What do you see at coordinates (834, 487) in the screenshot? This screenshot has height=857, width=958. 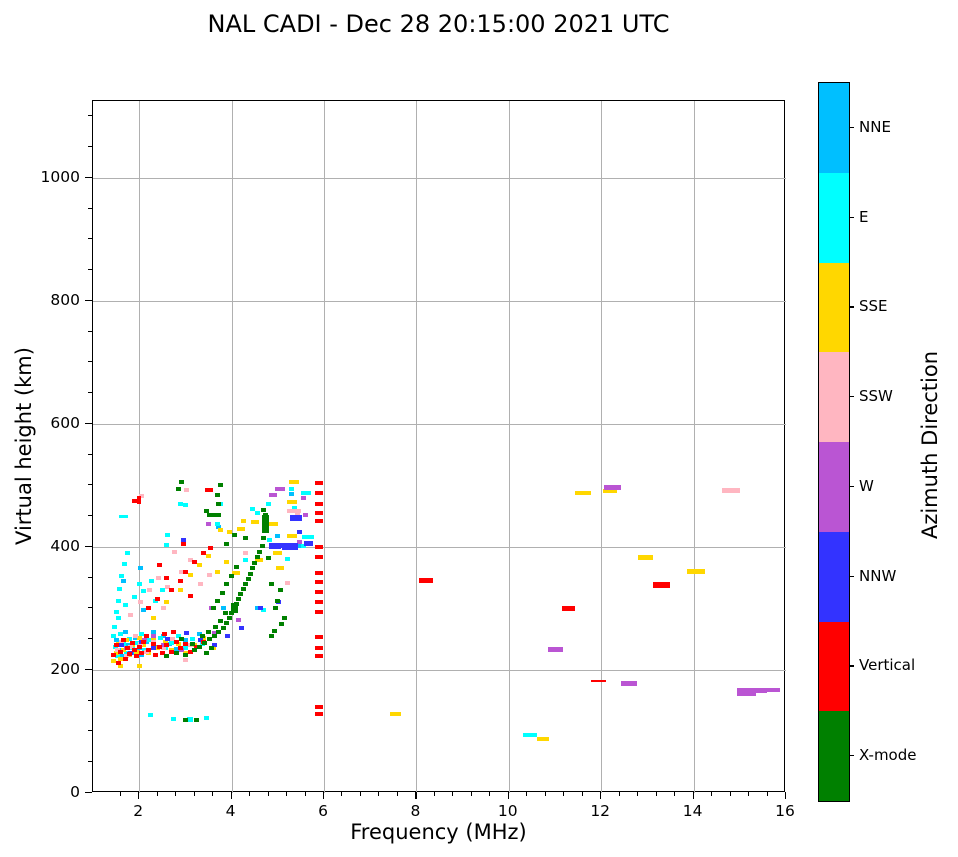 I see `colorbar-segment-W` at bounding box center [834, 487].